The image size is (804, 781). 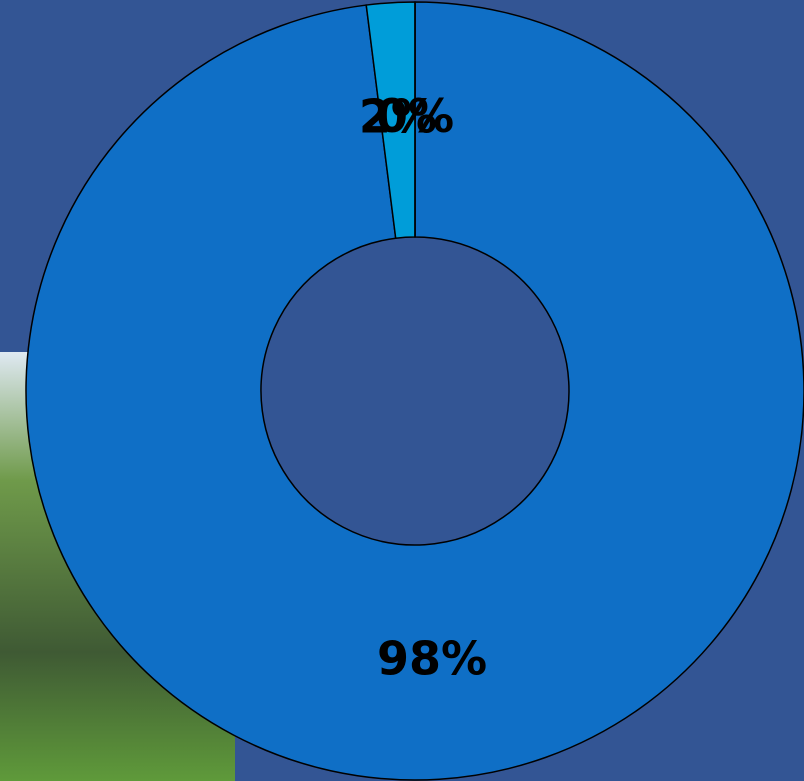 I want to click on data-label: 0%, so click(x=415, y=116).